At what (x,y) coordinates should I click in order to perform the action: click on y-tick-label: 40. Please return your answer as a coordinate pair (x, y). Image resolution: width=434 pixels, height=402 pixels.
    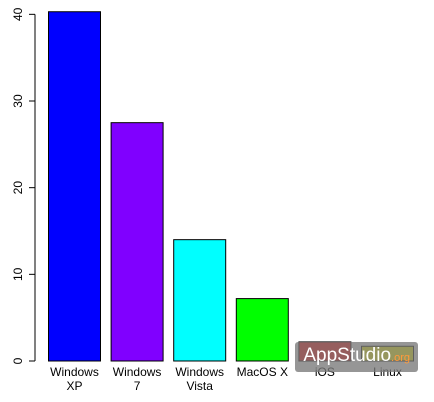
    Looking at the image, I should click on (18, 14).